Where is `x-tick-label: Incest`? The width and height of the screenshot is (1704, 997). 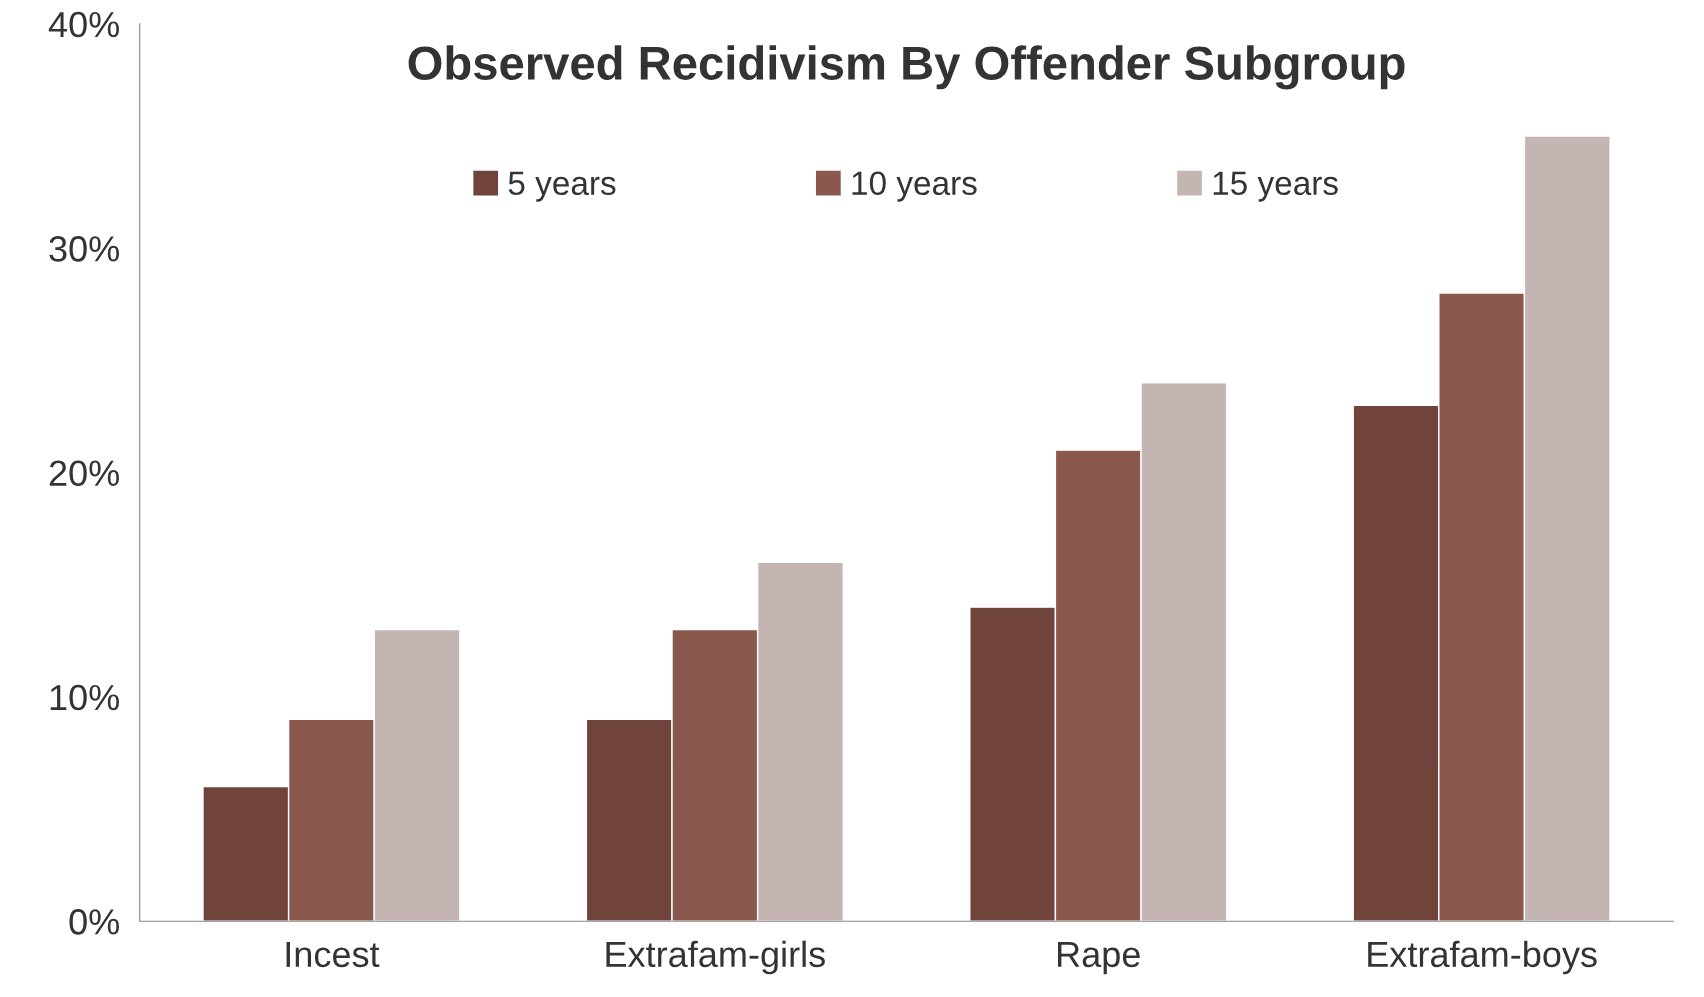
x-tick-label: Incest is located at coordinates (333, 955).